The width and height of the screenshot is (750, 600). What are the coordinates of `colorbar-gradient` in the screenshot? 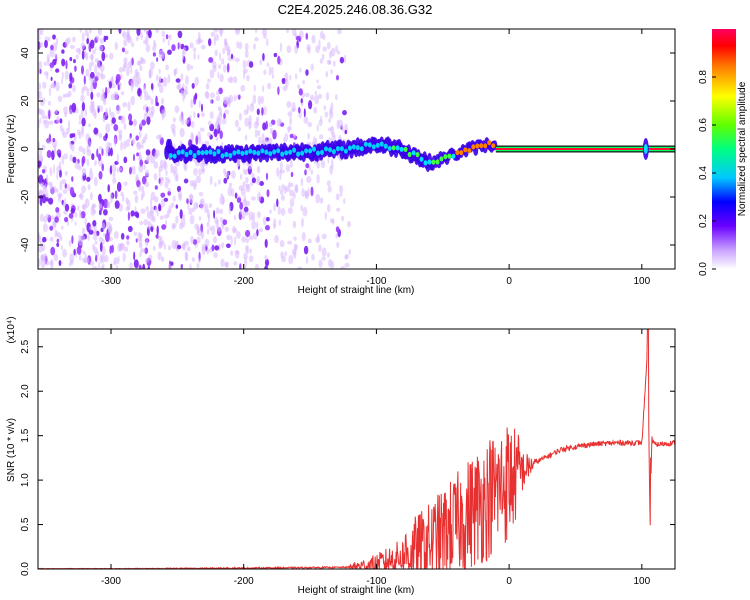 It's located at (724, 149).